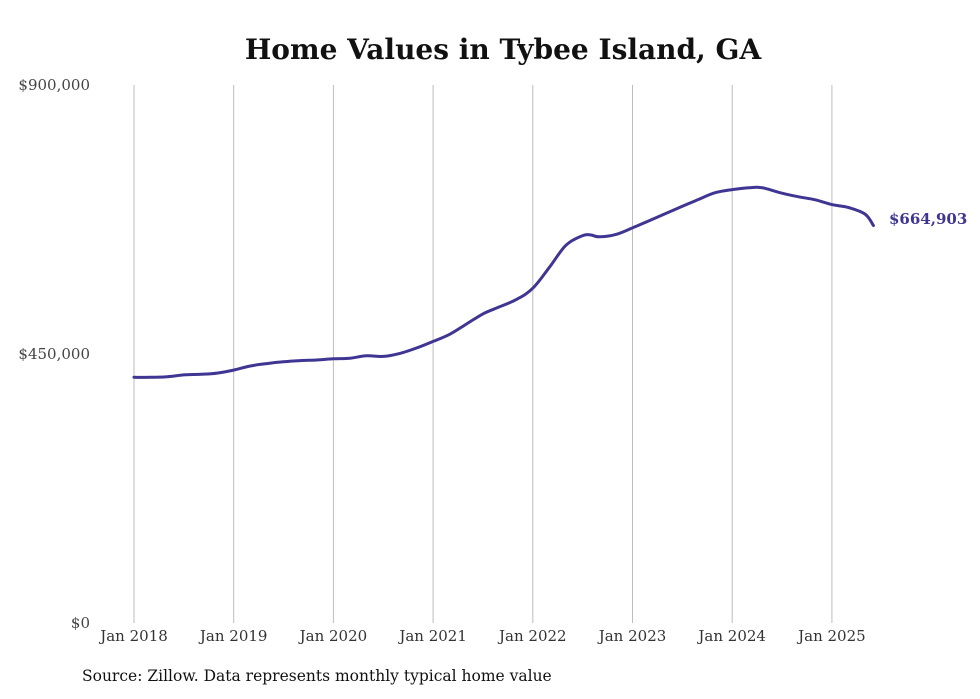 This screenshot has width=980, height=699. Describe the element at coordinates (54, 85) in the screenshot. I see `y-tick-label: $900,000` at that location.